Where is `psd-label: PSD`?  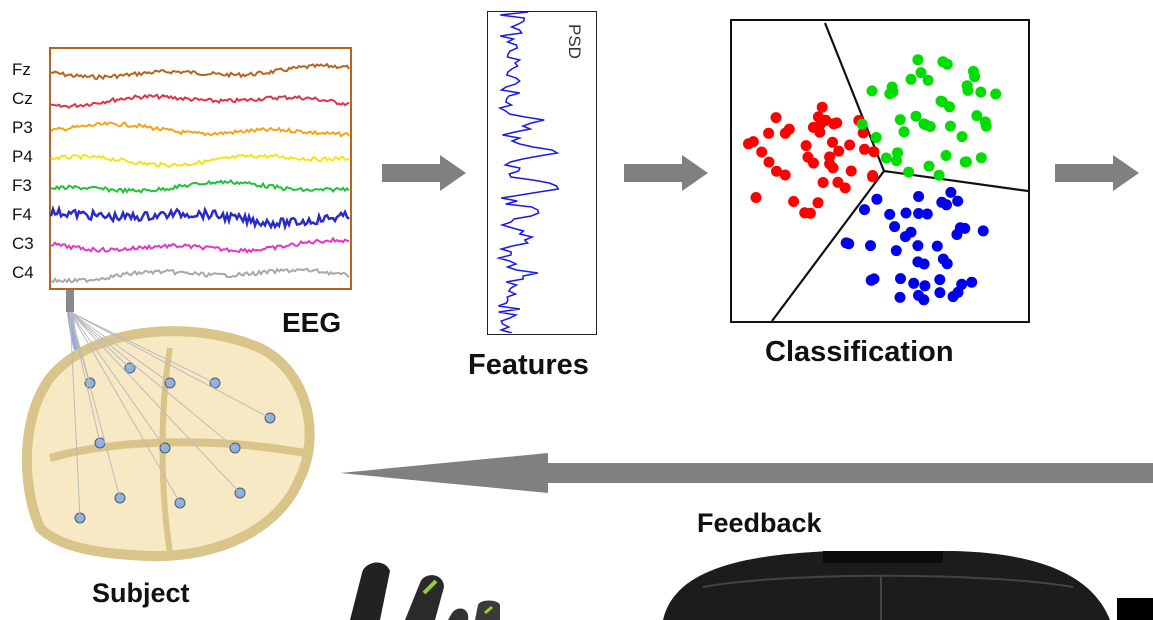 psd-label: PSD is located at coordinates (574, 41).